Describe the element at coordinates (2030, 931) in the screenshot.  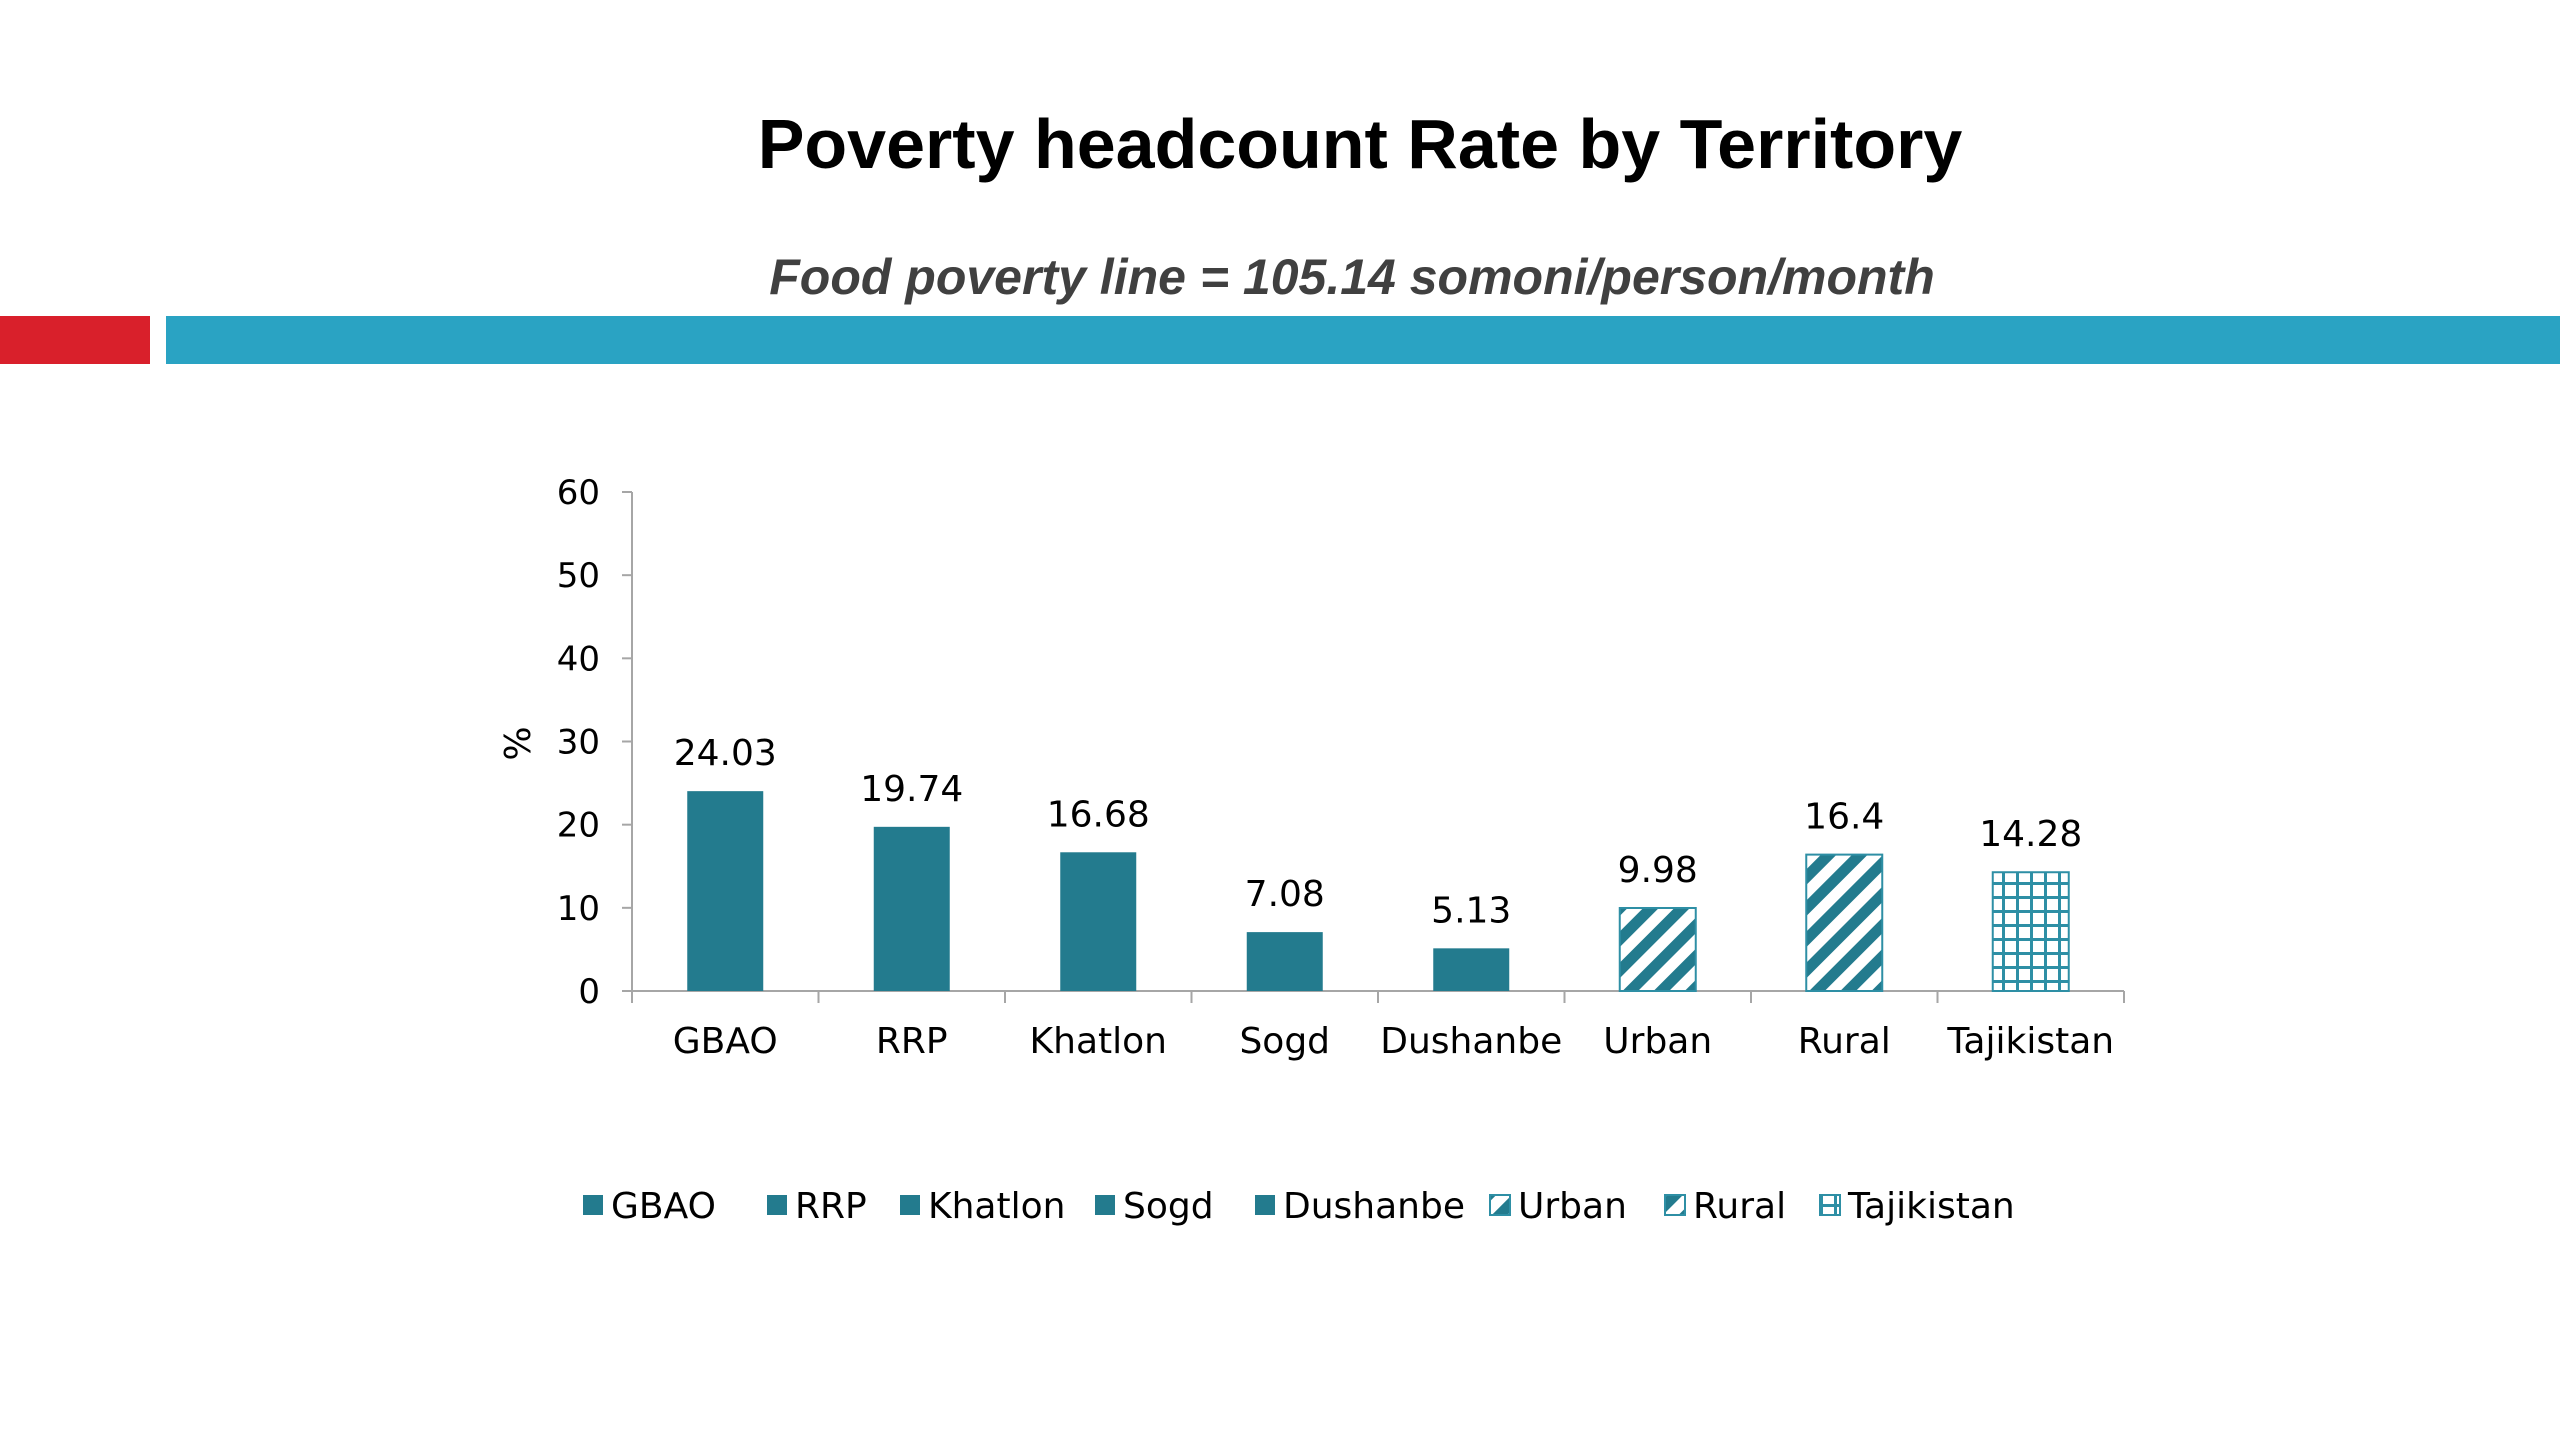
I see `bar-tajikistan` at that location.